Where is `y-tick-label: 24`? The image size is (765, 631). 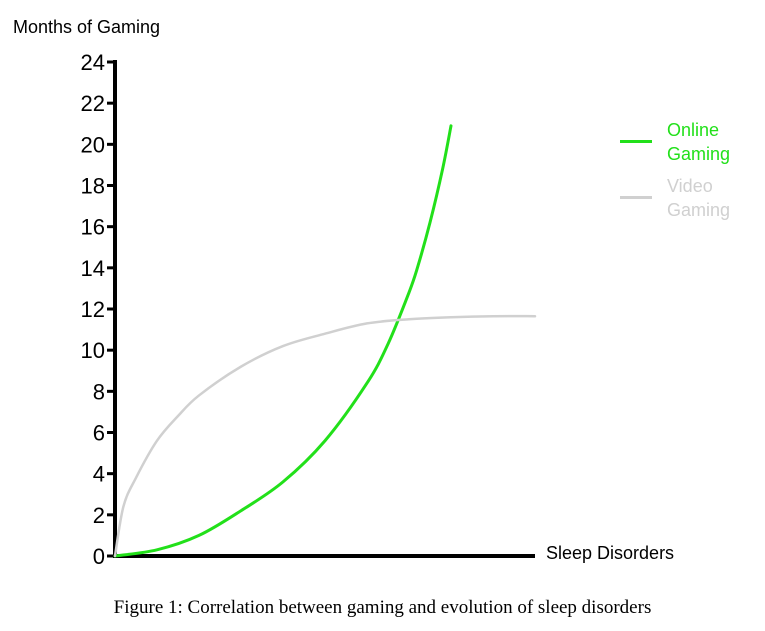 y-tick-label: 24 is located at coordinates (93, 62).